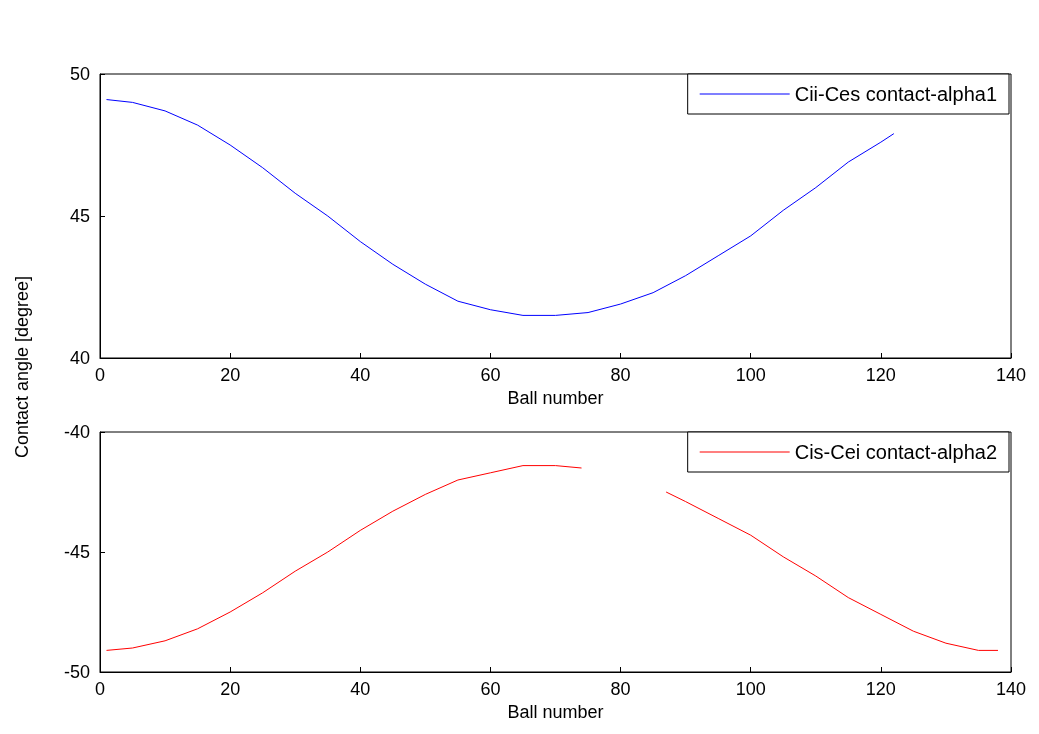  What do you see at coordinates (76, 672) in the screenshot?
I see `y-tick-label: -50` at bounding box center [76, 672].